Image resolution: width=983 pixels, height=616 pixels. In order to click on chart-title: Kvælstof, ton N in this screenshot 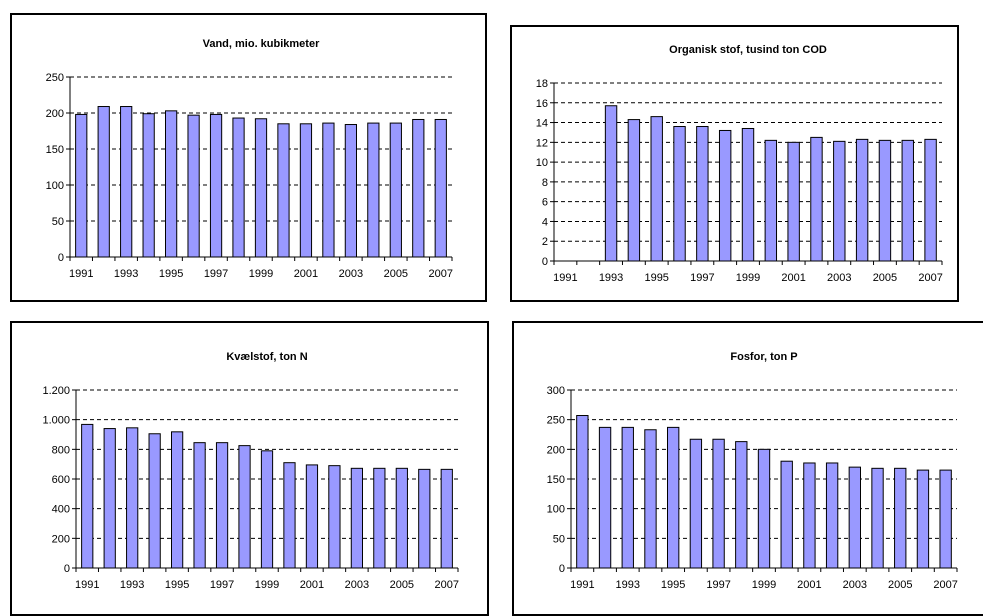, I will do `click(266, 357)`.